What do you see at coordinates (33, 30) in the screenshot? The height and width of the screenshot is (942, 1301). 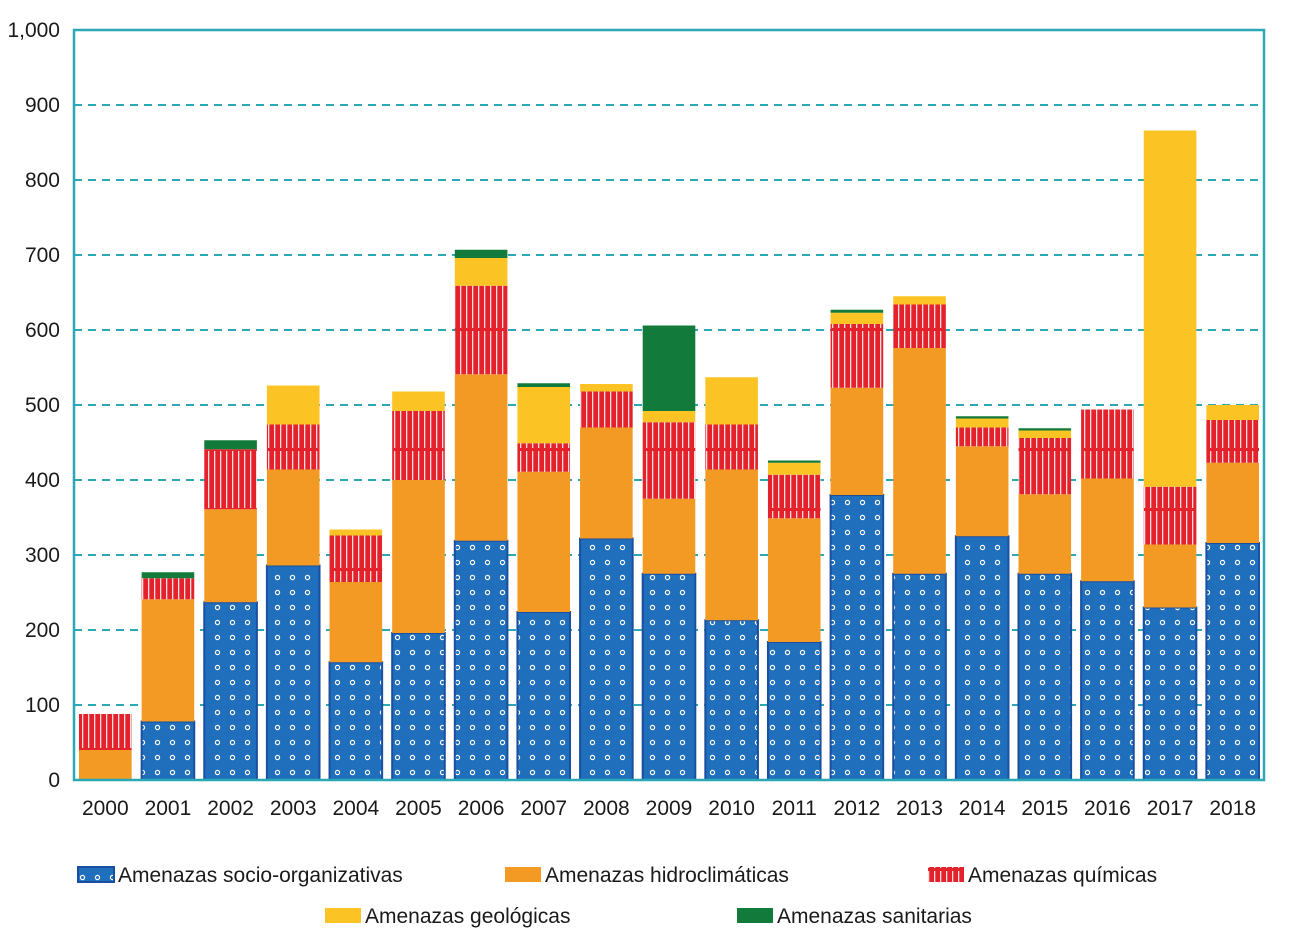 I see `y-tick-label: 1,000` at bounding box center [33, 30].